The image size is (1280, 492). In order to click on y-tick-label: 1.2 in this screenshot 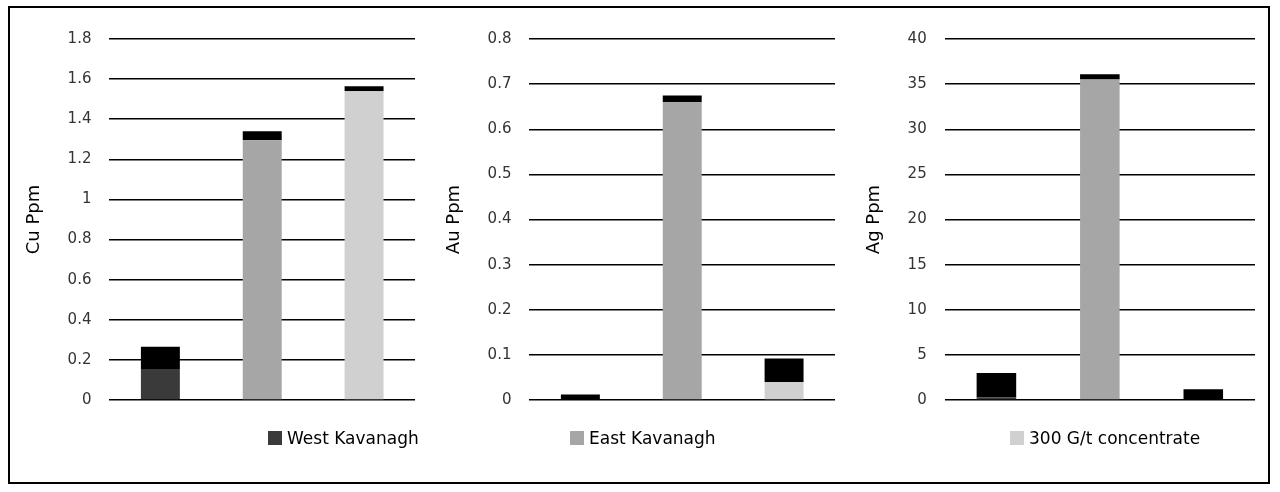, I will do `click(79, 158)`.